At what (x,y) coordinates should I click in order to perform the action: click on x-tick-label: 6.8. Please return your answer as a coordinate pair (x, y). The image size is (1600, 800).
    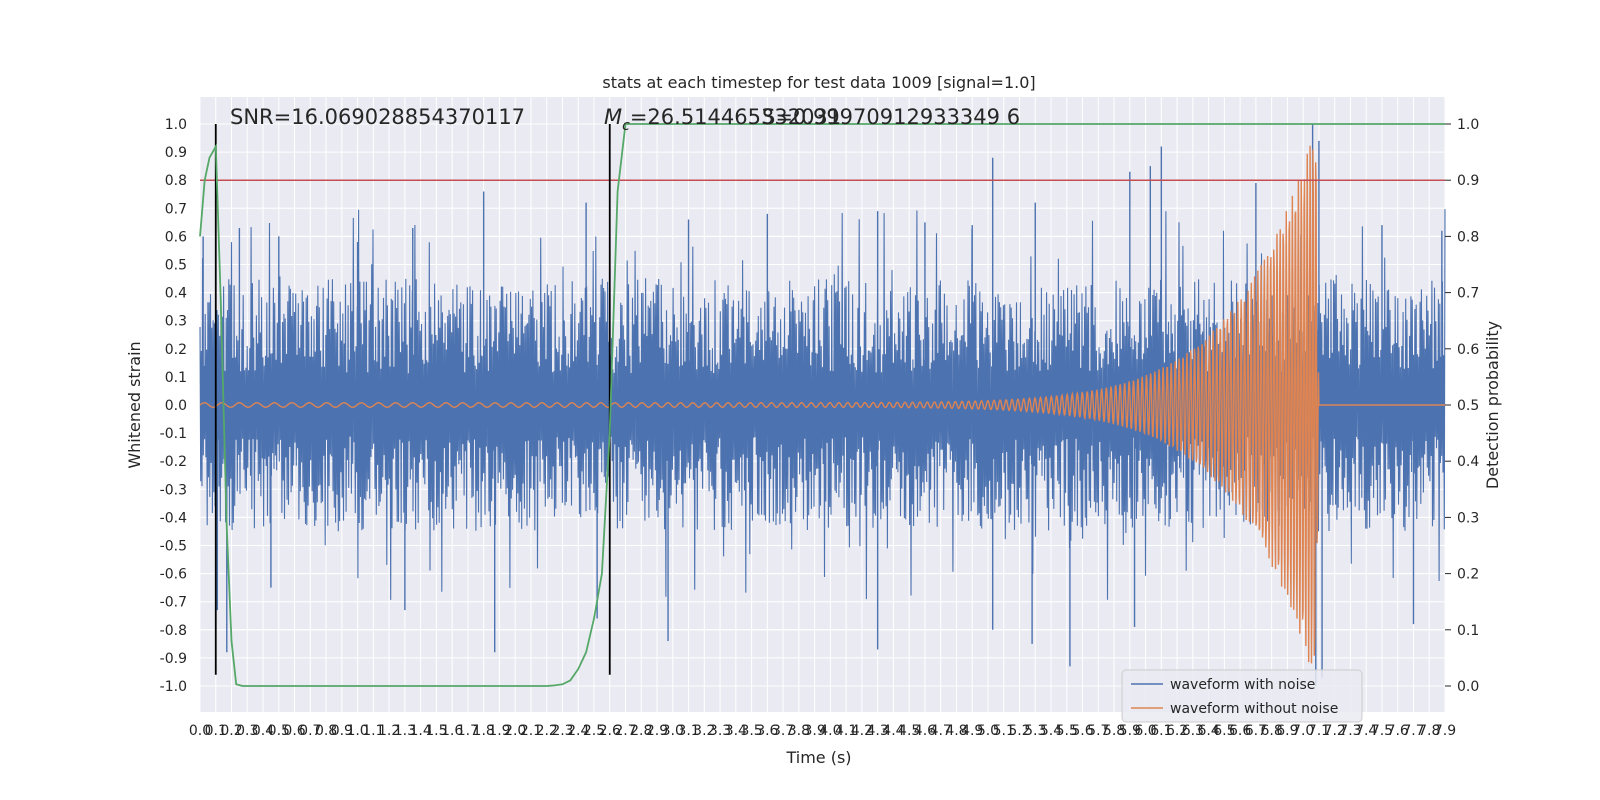
    Looking at the image, I should click on (1272, 731).